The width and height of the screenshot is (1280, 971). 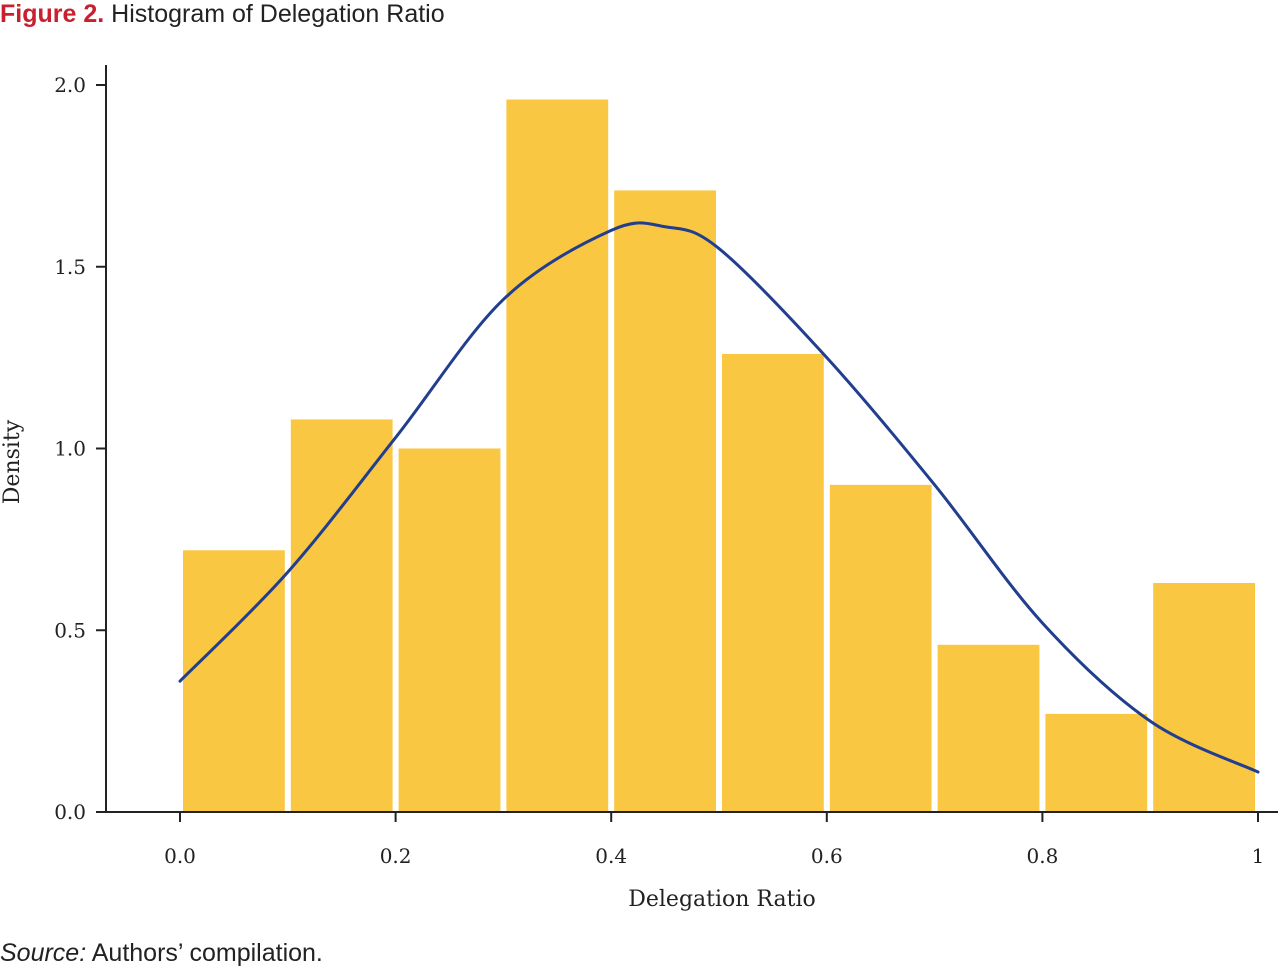 What do you see at coordinates (827, 856) in the screenshot?
I see `x-tick-label: 0.6` at bounding box center [827, 856].